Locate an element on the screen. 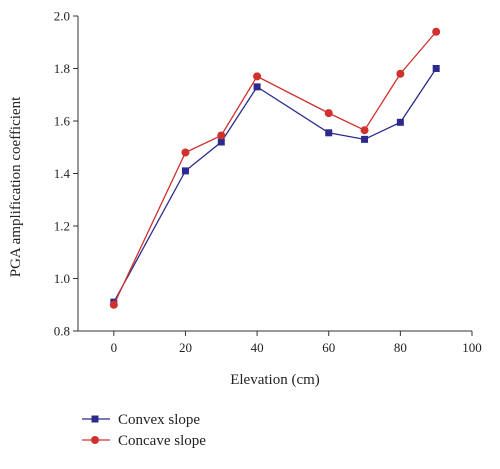  legend-item-convex: Convex slope is located at coordinates (141, 420).